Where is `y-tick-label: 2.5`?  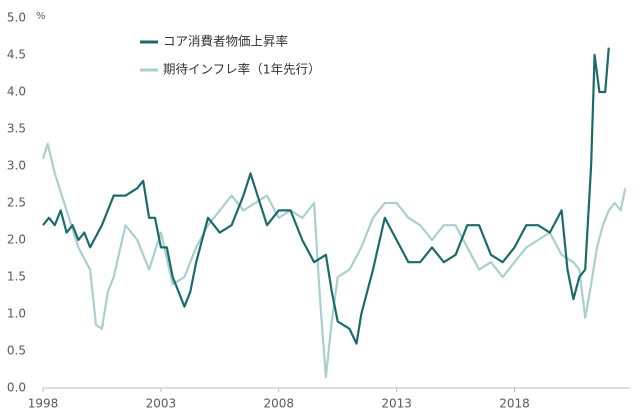
y-tick-label: 2.5 is located at coordinates (16, 203).